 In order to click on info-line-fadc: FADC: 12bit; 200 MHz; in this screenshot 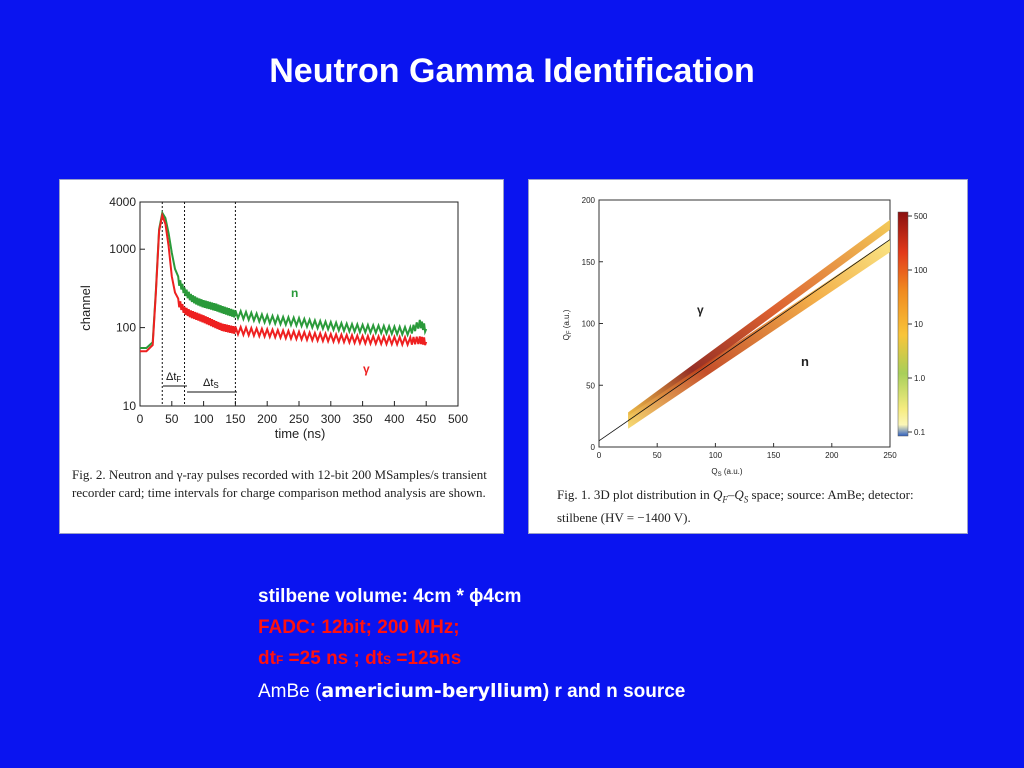, I will do `click(359, 627)`.